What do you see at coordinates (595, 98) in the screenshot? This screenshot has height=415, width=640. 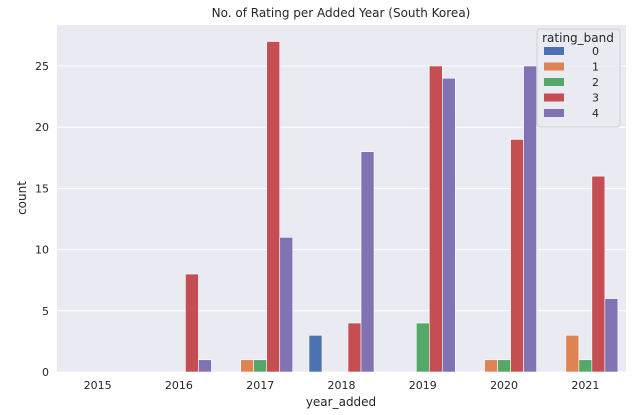 I see `legend-label-3: 3` at bounding box center [595, 98].